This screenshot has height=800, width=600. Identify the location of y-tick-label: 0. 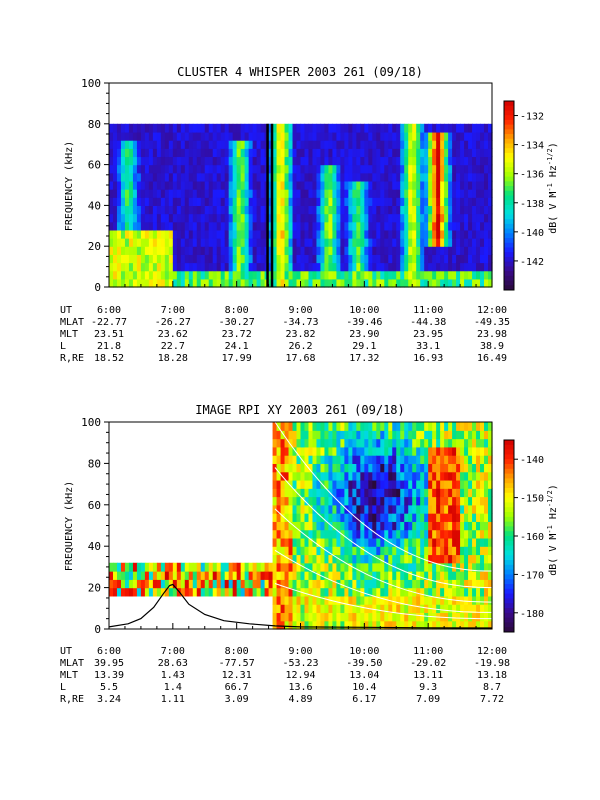
(97, 629).